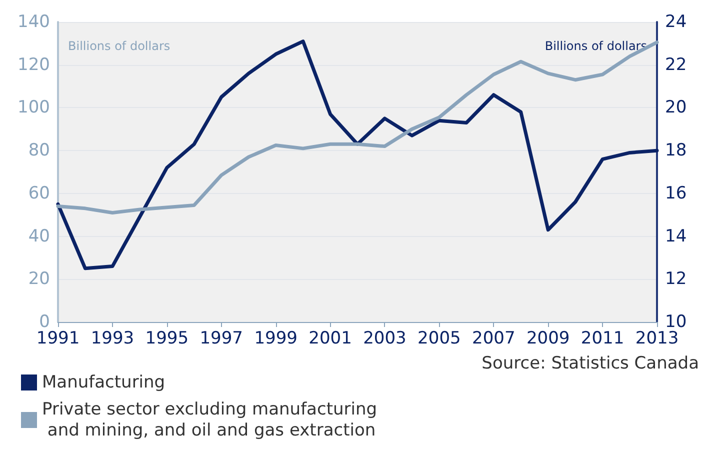 The image size is (715, 454). I want to click on y-tick-label: 140, so click(34, 22).